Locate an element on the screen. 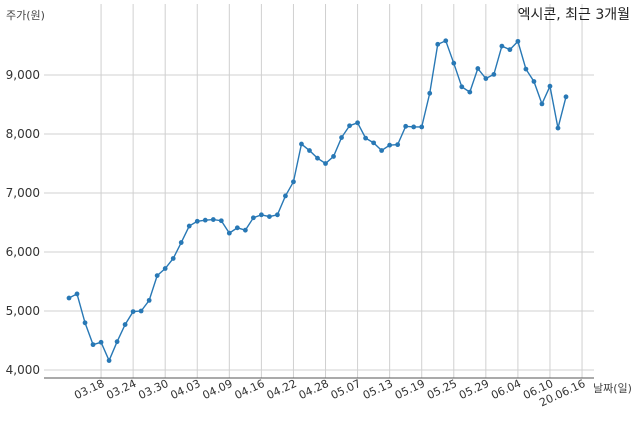  x-tick-label: 03.18 is located at coordinates (89, 389).